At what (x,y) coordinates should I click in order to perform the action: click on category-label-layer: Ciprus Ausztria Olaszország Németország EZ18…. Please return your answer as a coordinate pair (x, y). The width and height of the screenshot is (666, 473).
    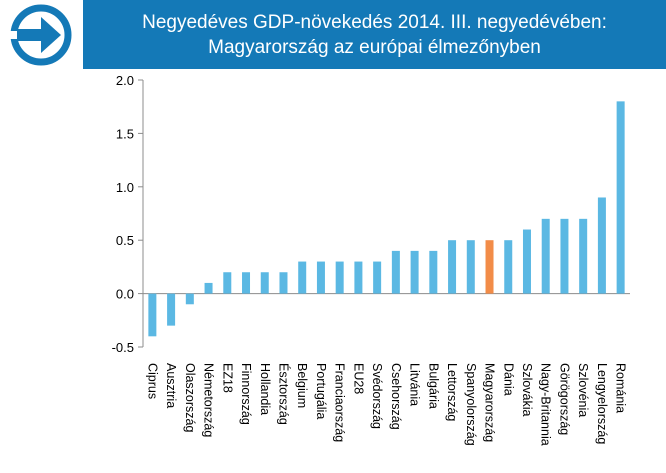
    Looking at the image, I should click on (386, 404).